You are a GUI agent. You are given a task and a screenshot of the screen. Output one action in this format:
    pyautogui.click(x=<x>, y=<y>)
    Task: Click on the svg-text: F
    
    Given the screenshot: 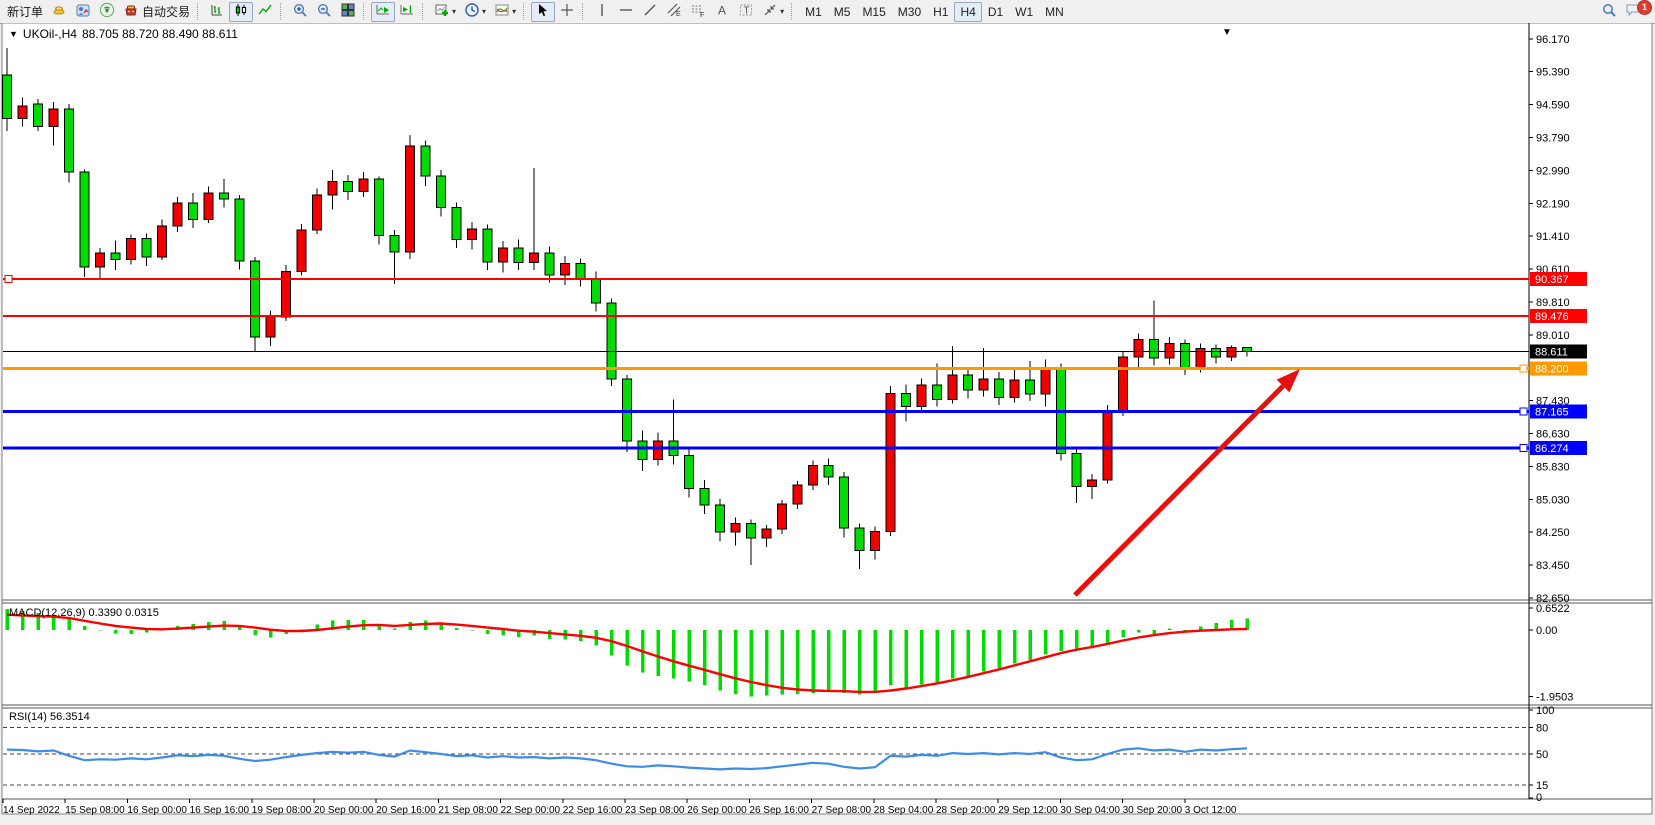 What is the action you would take?
    pyautogui.click(x=702, y=15)
    